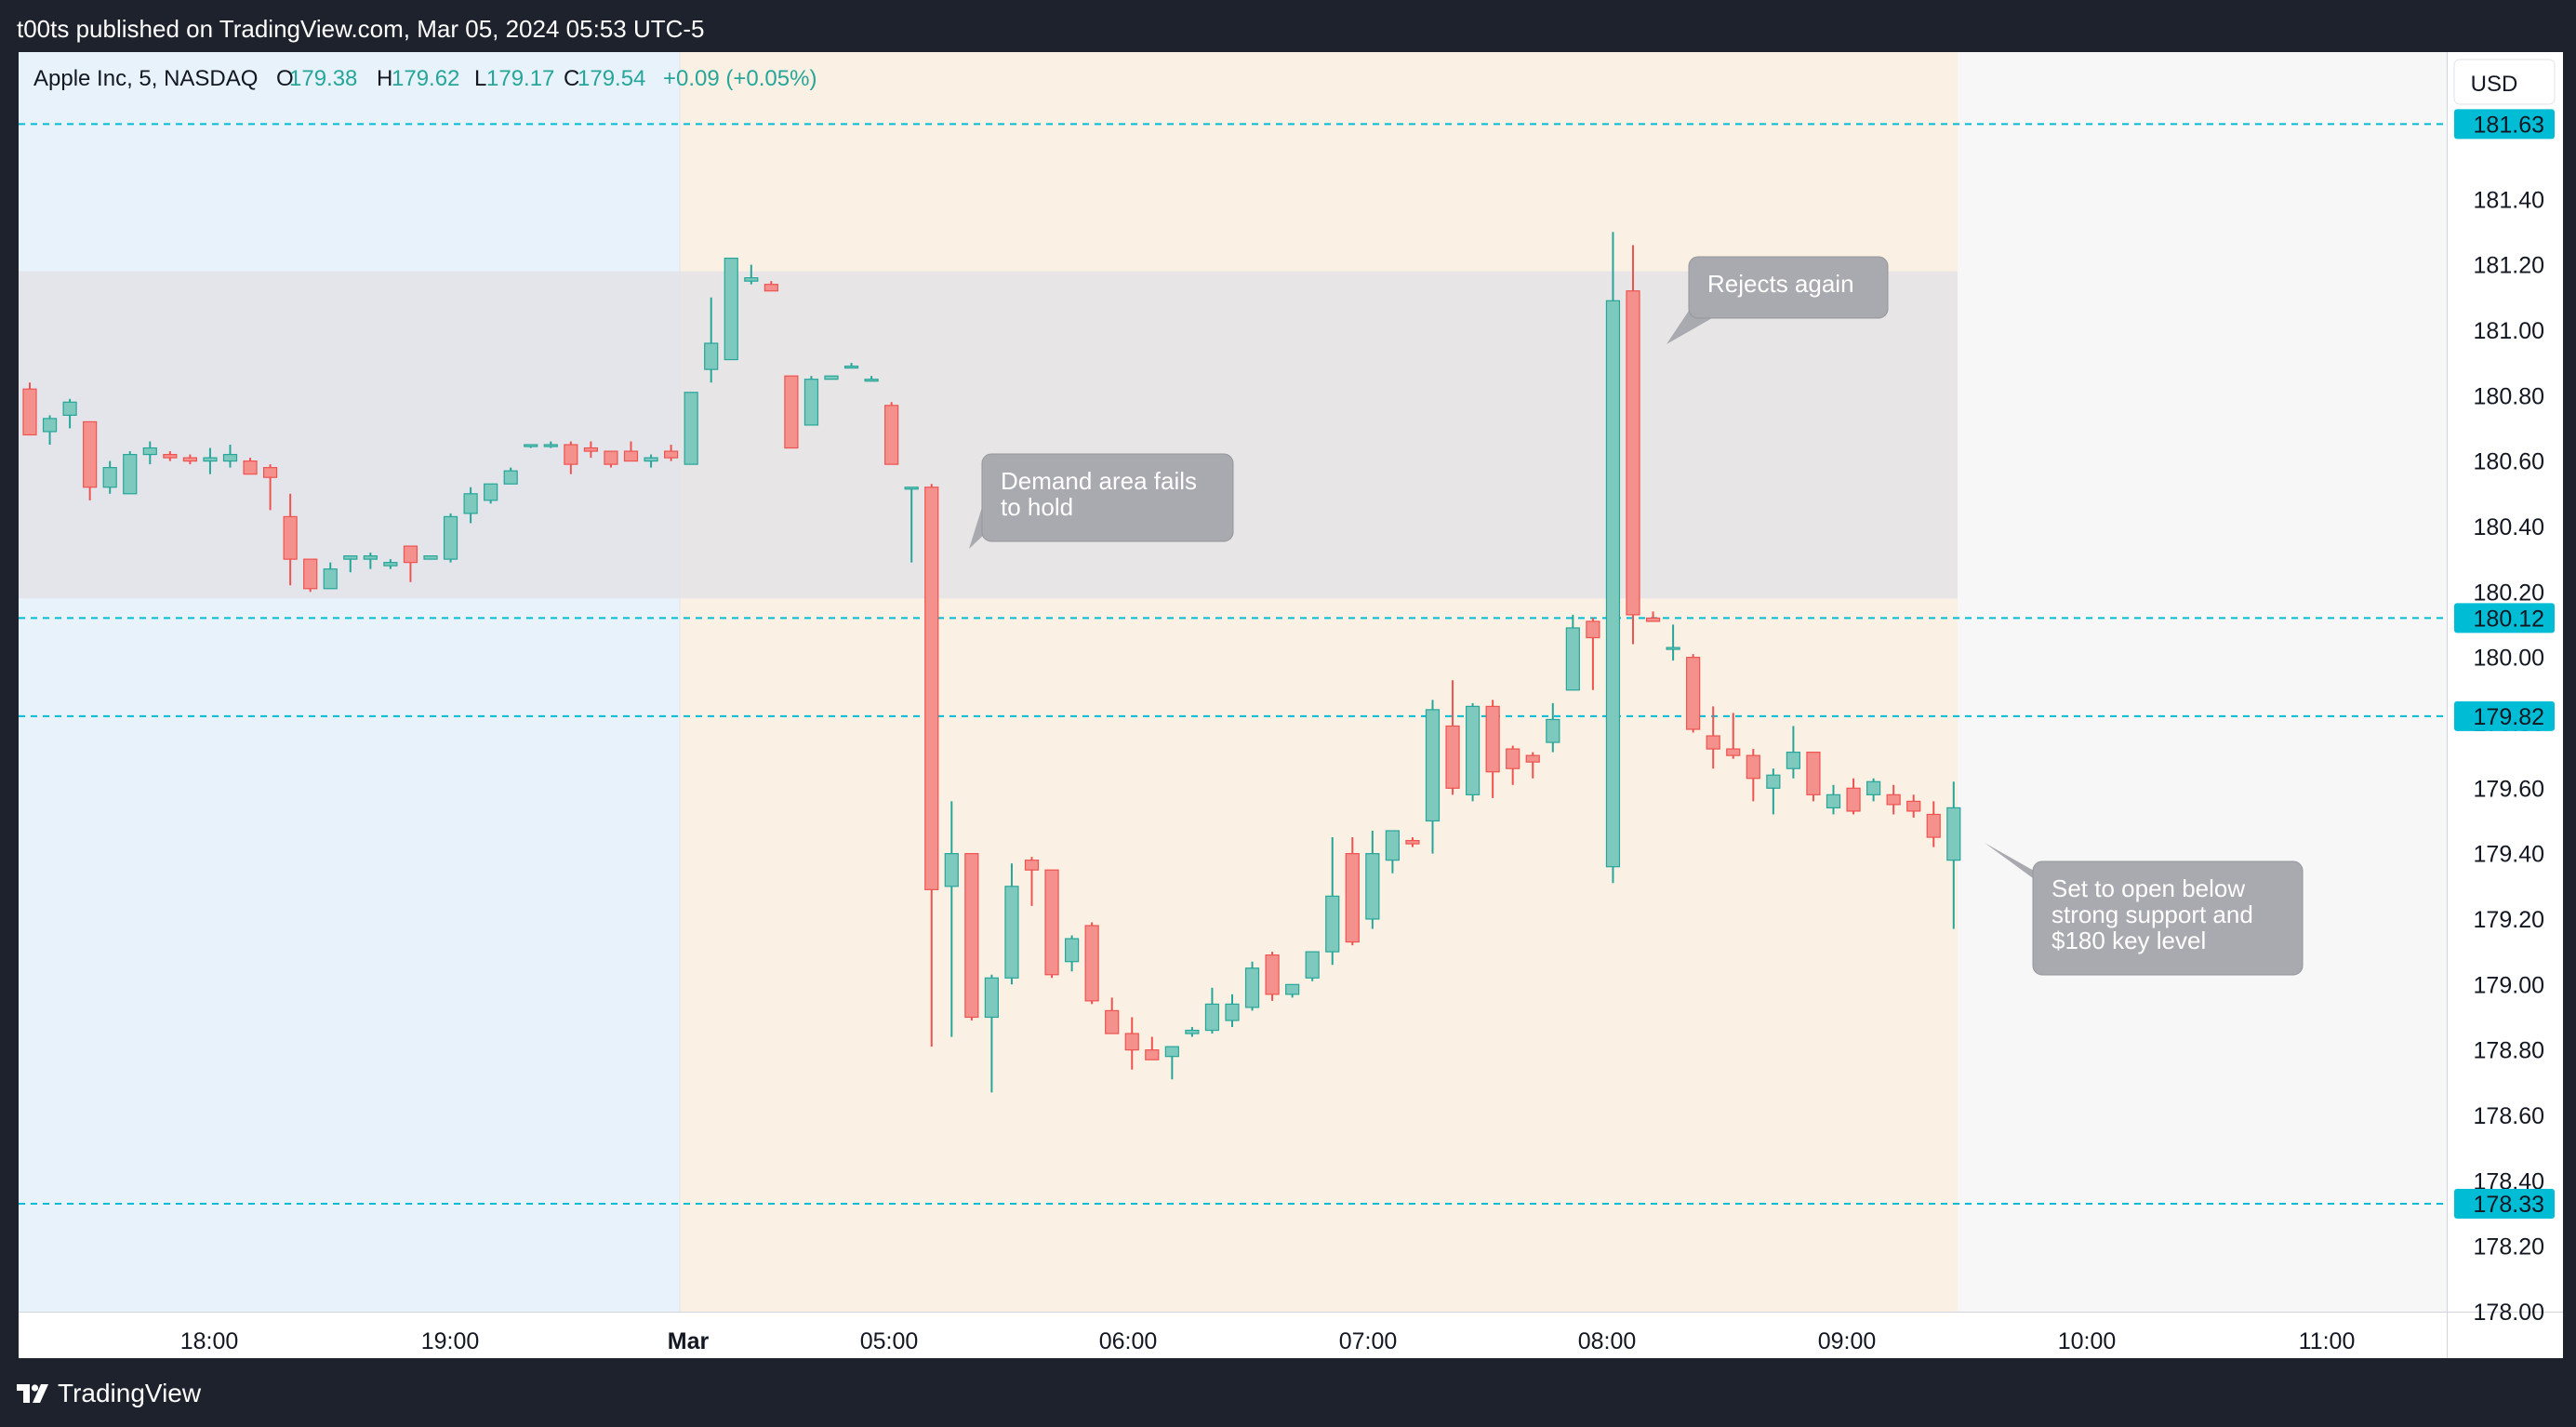 The width and height of the screenshot is (2576, 1427). I want to click on tradingview-logo: TradingView, so click(109, 1393).